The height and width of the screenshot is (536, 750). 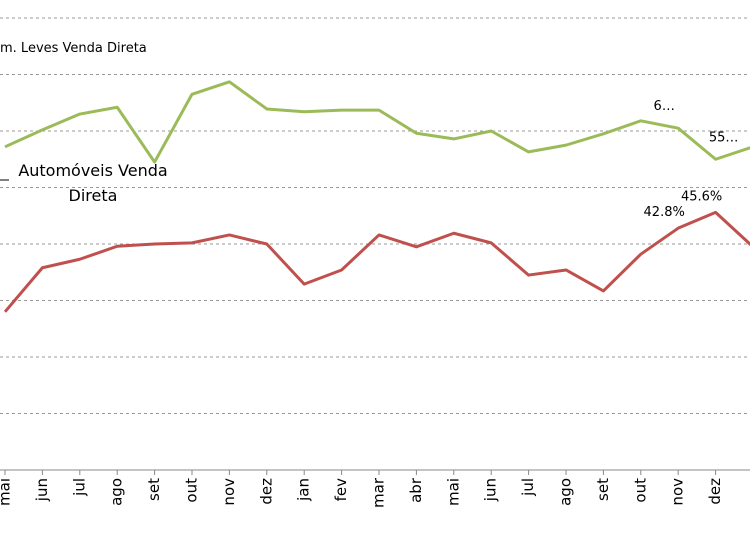 I want to click on series-label: Automóveis Venda Direta, so click(x=93, y=183).